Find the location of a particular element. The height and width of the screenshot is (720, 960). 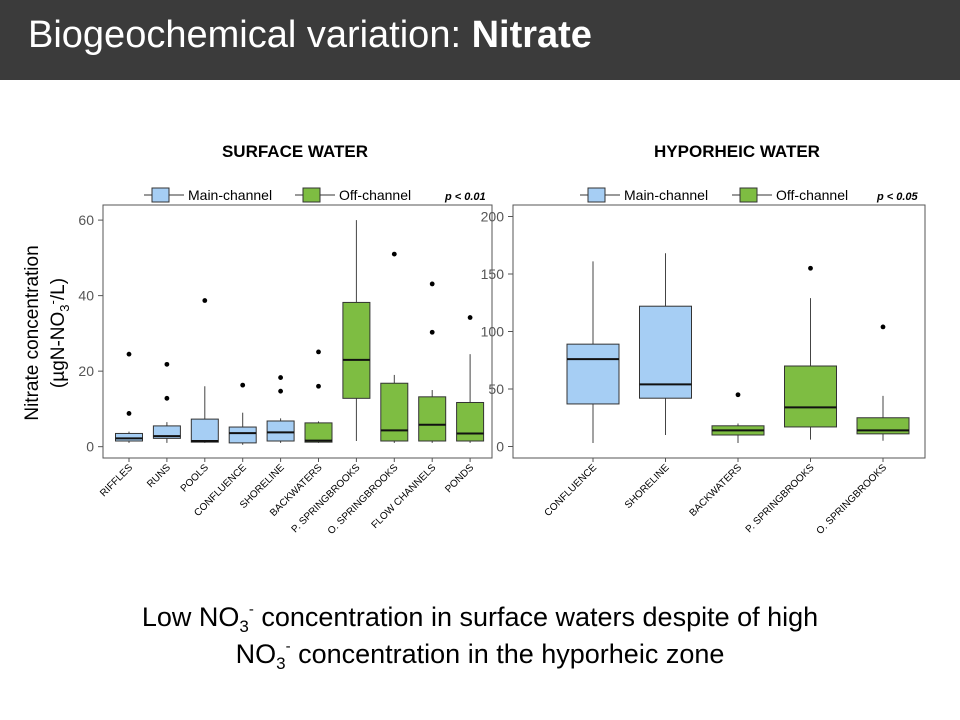

box-backwaters: BACKWATERS is located at coordinates (726, 455).